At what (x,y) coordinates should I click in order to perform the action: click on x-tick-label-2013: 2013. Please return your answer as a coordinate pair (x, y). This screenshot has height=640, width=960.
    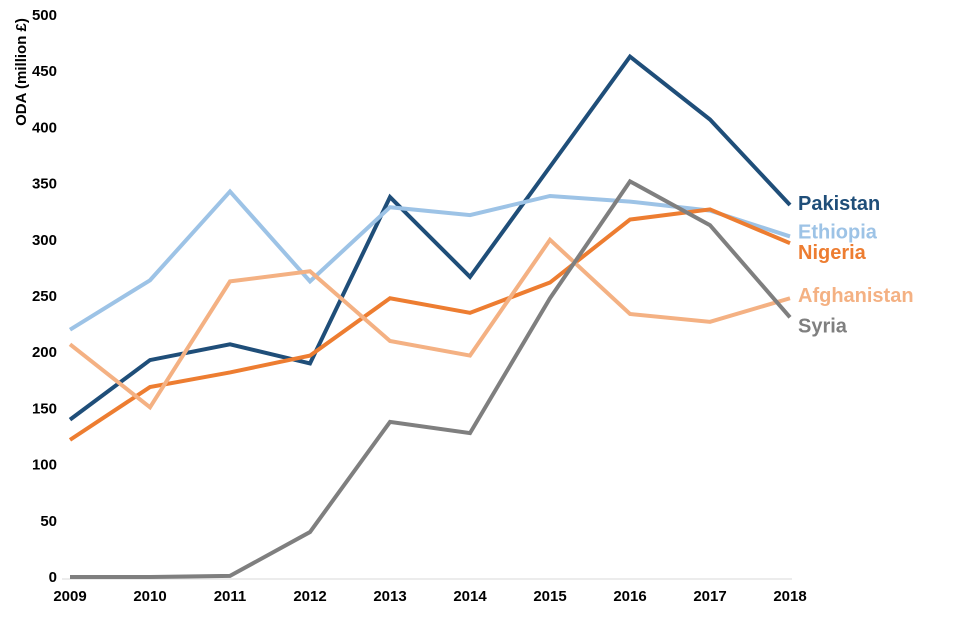
    Looking at the image, I should click on (389, 596).